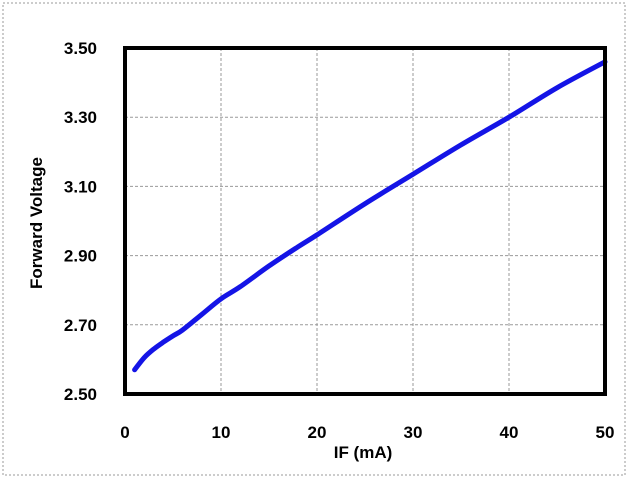 This screenshot has height=484, width=629. Describe the element at coordinates (221, 432) in the screenshot. I see `x-tick-label: 10` at that location.